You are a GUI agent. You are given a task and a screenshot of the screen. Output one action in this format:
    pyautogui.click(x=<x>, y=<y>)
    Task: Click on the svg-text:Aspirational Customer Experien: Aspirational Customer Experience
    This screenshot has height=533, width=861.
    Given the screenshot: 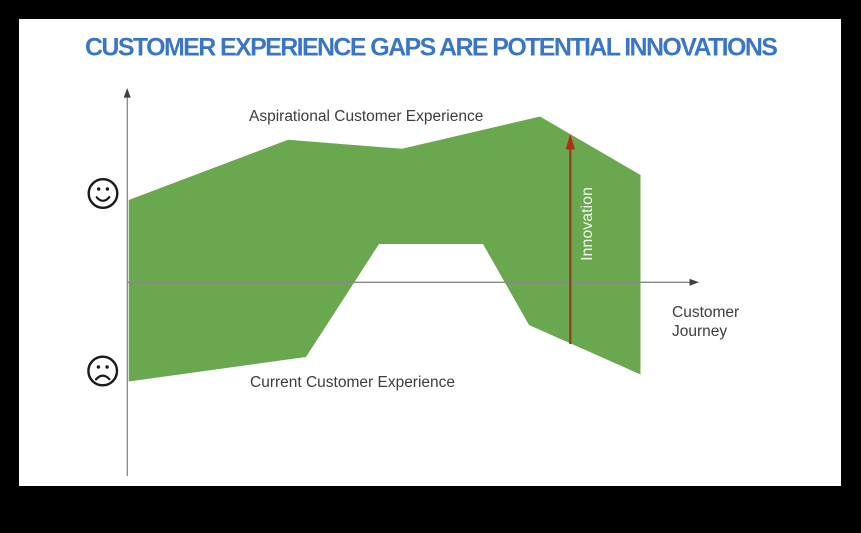 What is the action you would take?
    pyautogui.click(x=366, y=116)
    